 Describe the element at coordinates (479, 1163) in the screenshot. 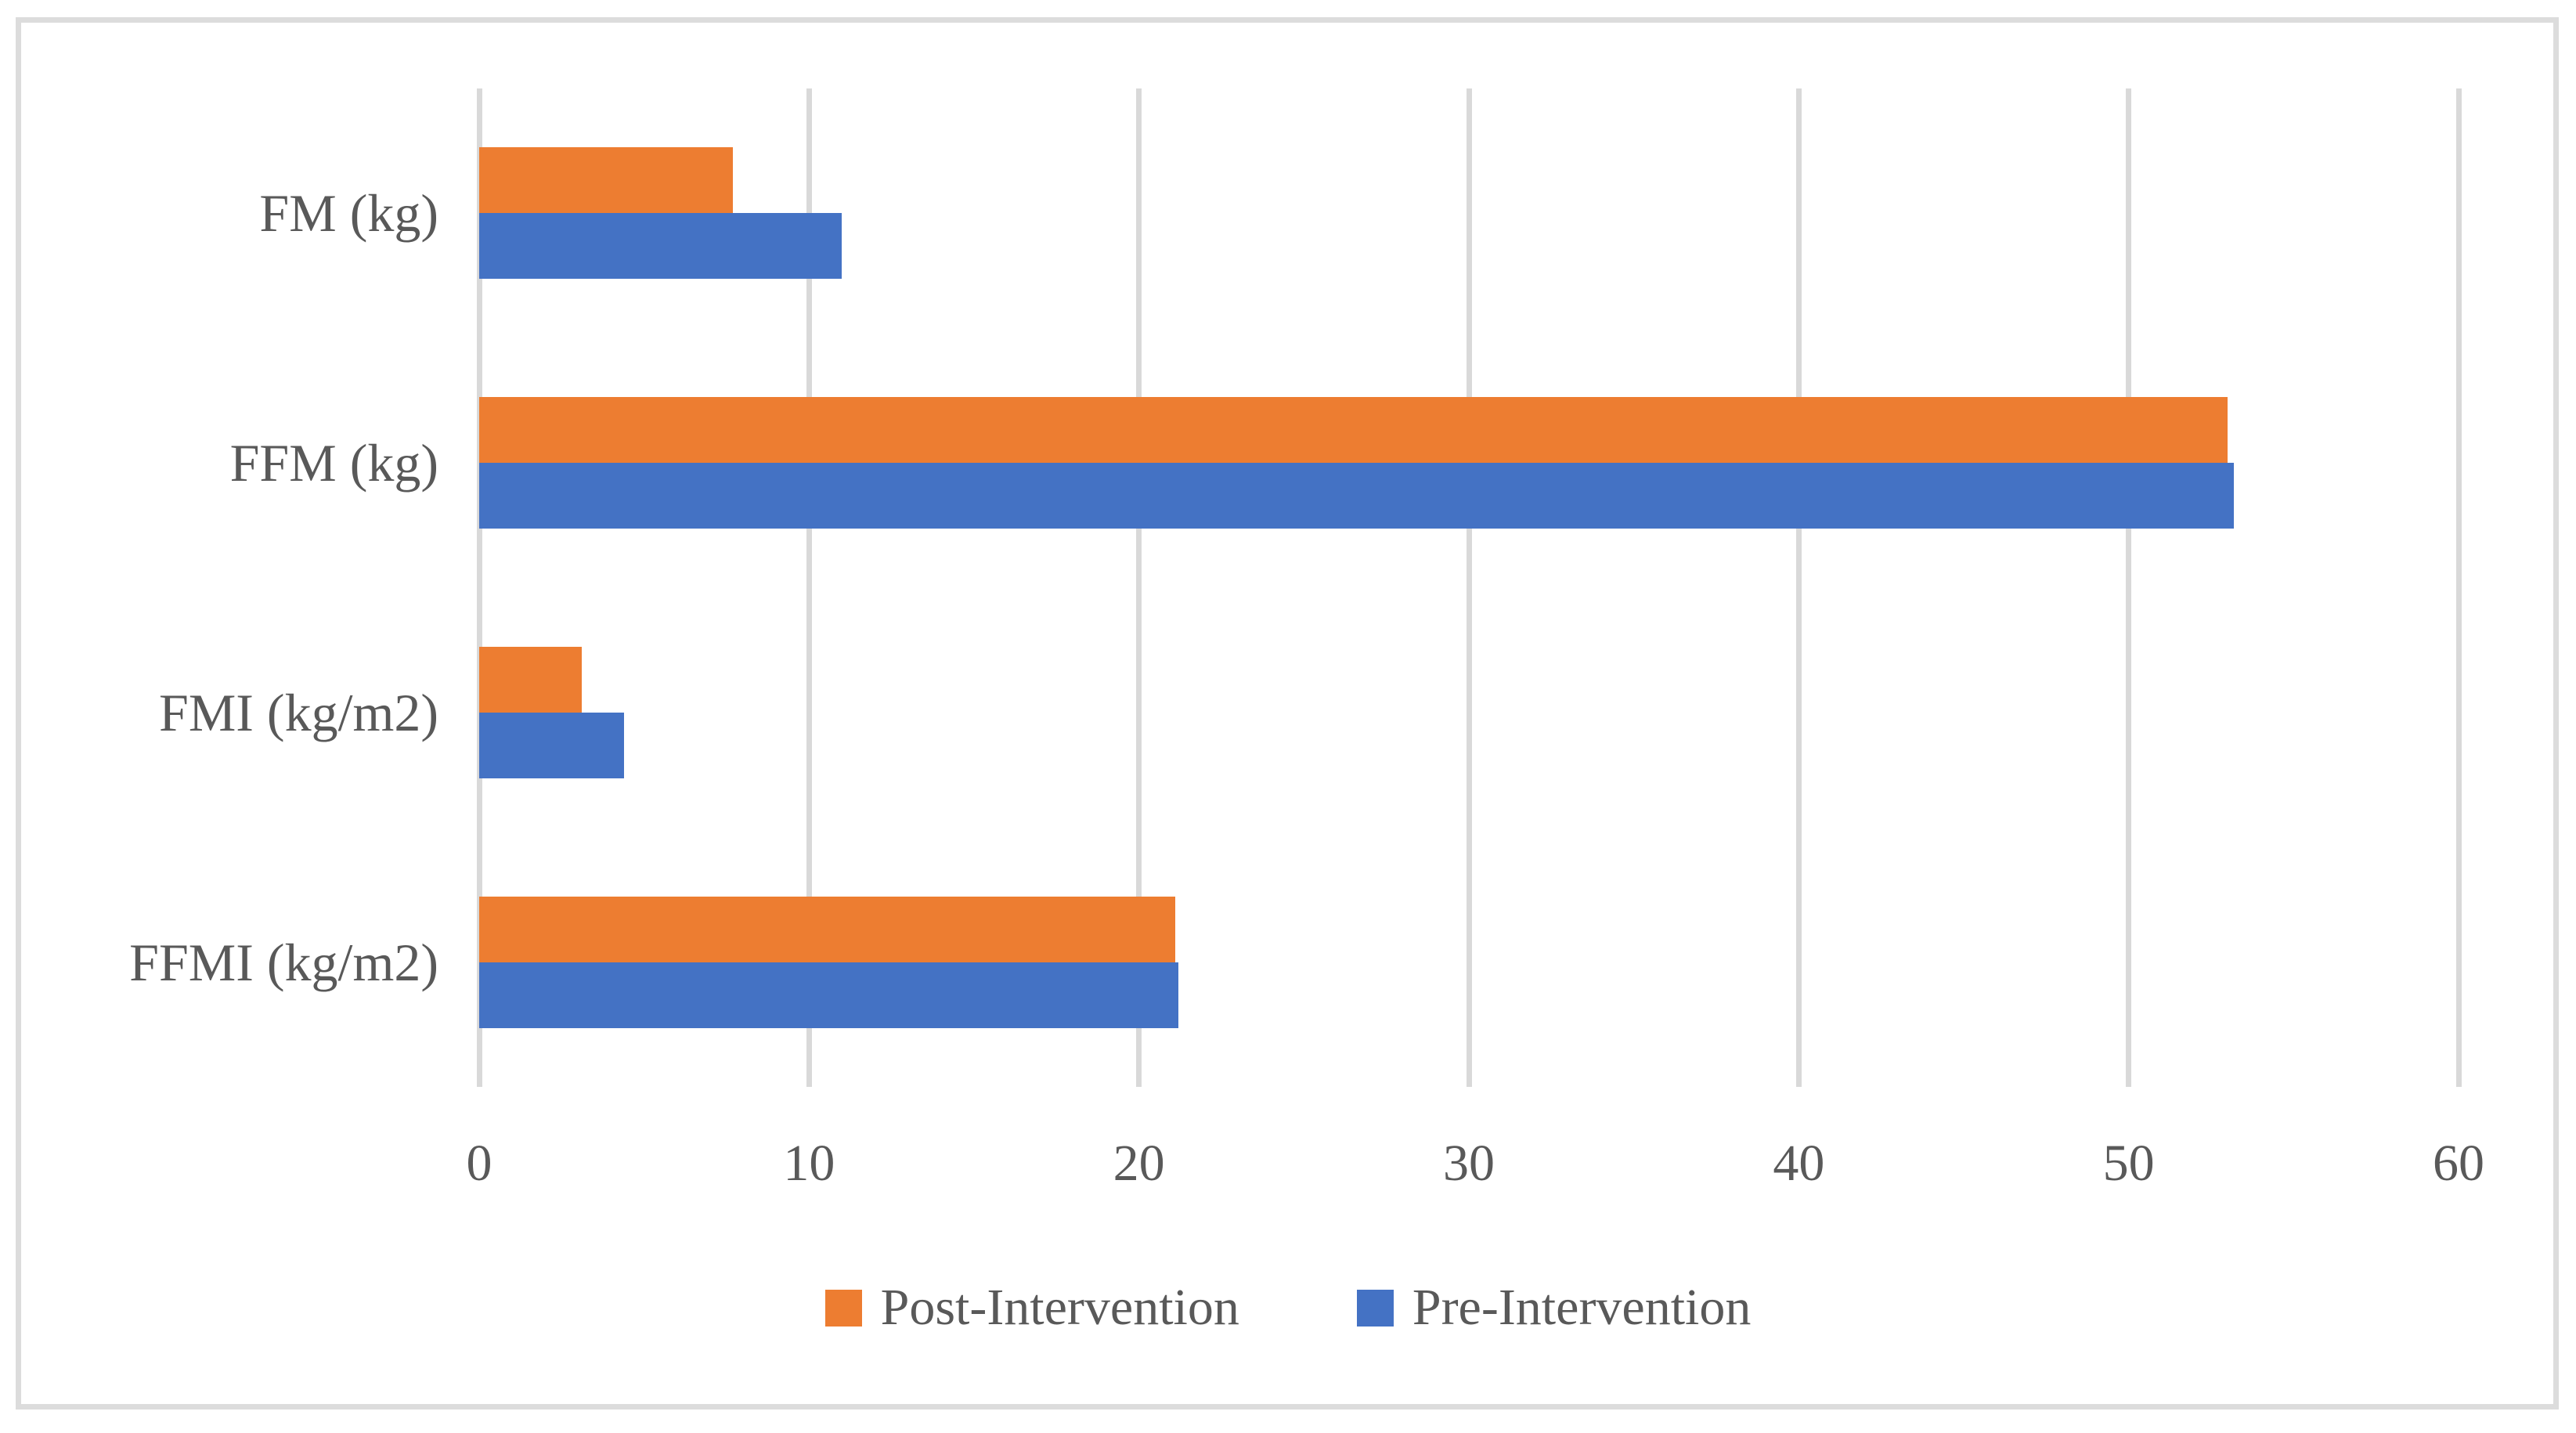

I see `x-tick-label-0: 0` at that location.